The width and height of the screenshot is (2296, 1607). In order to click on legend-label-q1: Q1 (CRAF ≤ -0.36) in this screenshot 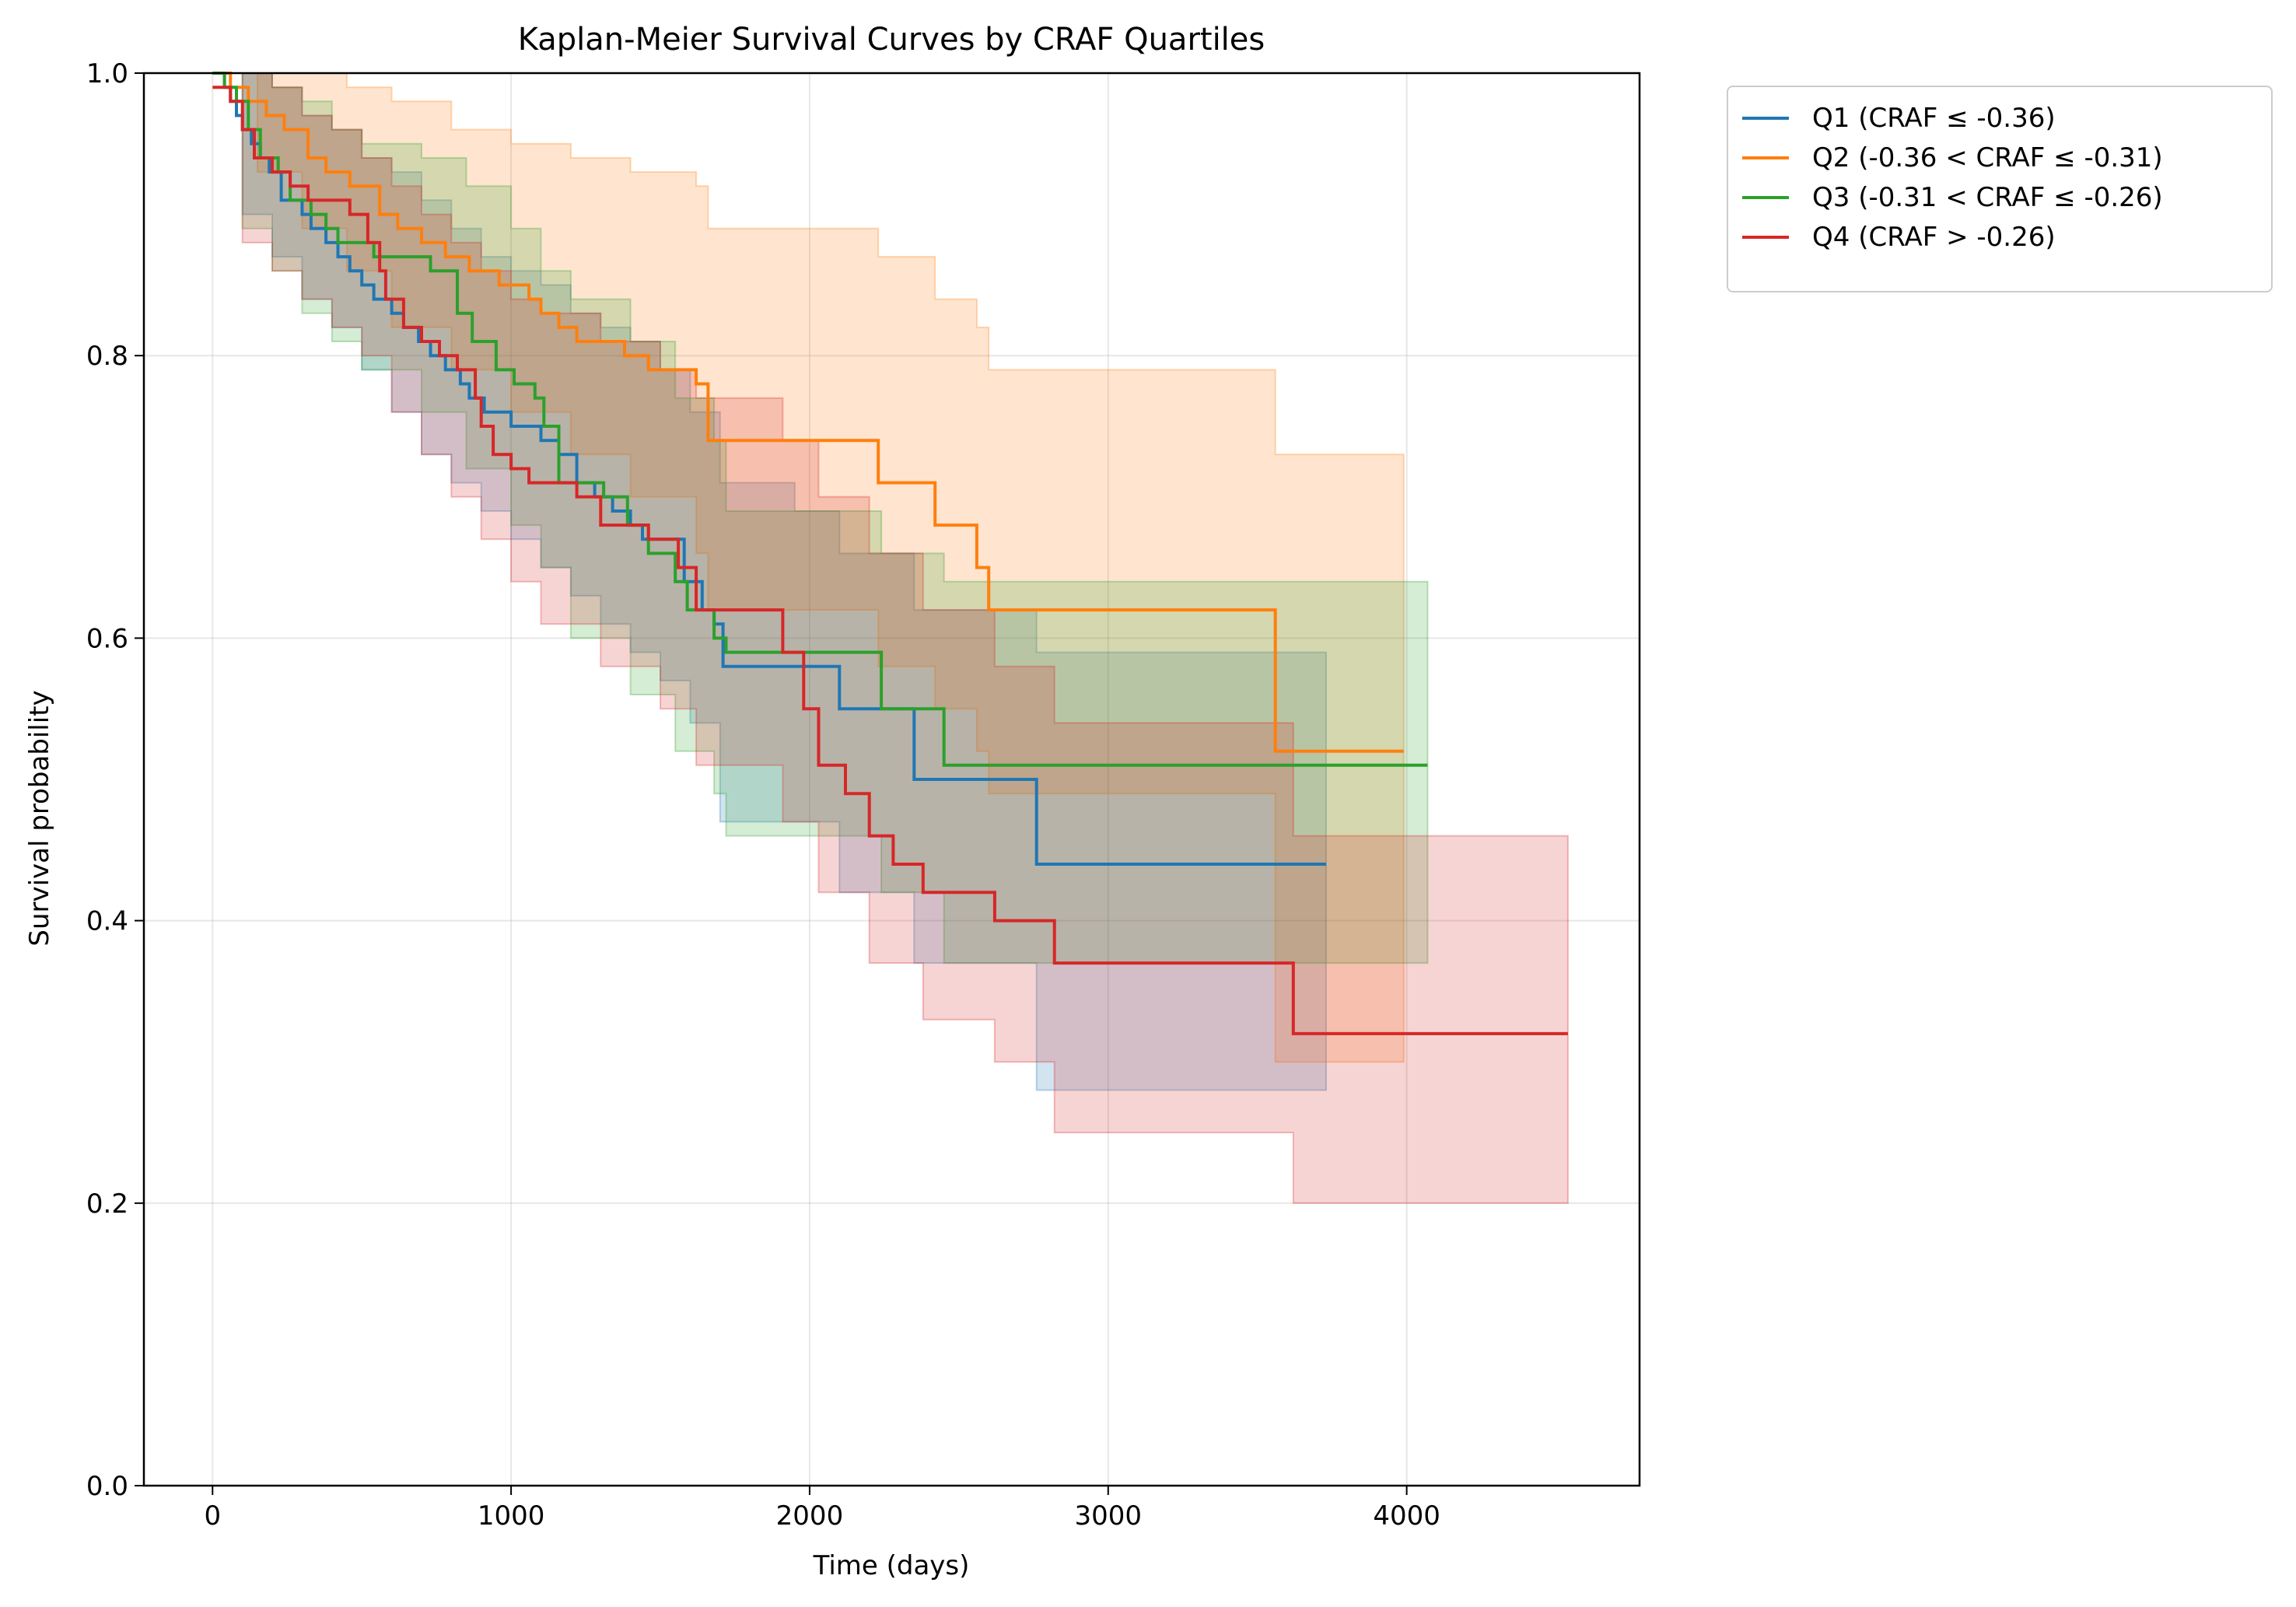, I will do `click(1934, 118)`.